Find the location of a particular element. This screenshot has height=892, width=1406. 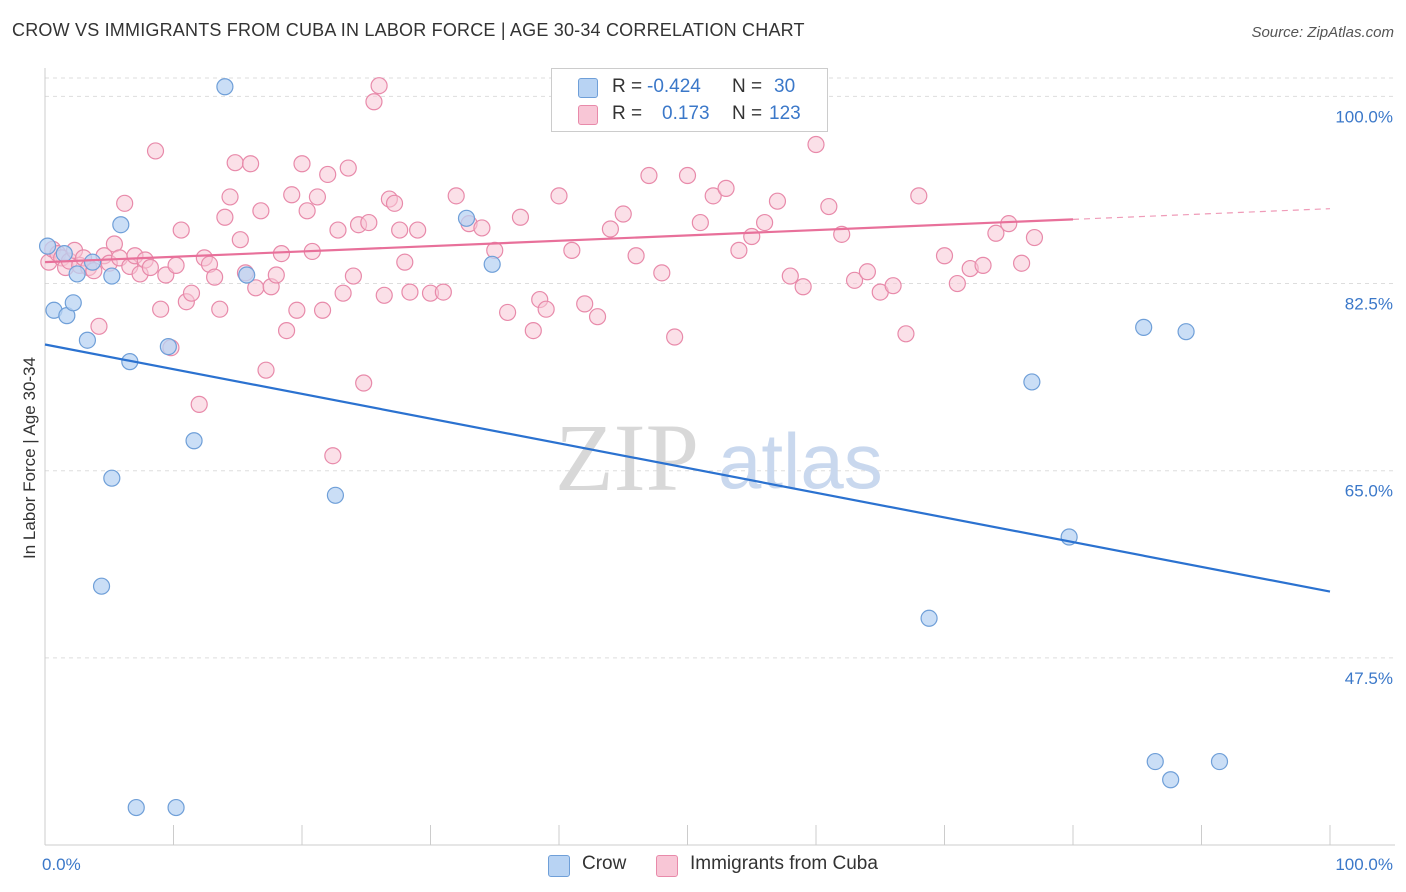

y-tick-label: 47.5% is located at coordinates (1369, 678).